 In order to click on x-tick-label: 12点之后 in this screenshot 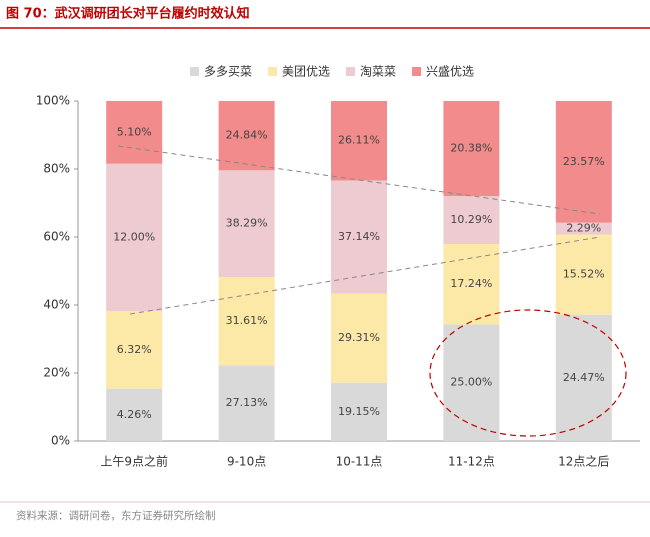, I will do `click(583, 462)`.